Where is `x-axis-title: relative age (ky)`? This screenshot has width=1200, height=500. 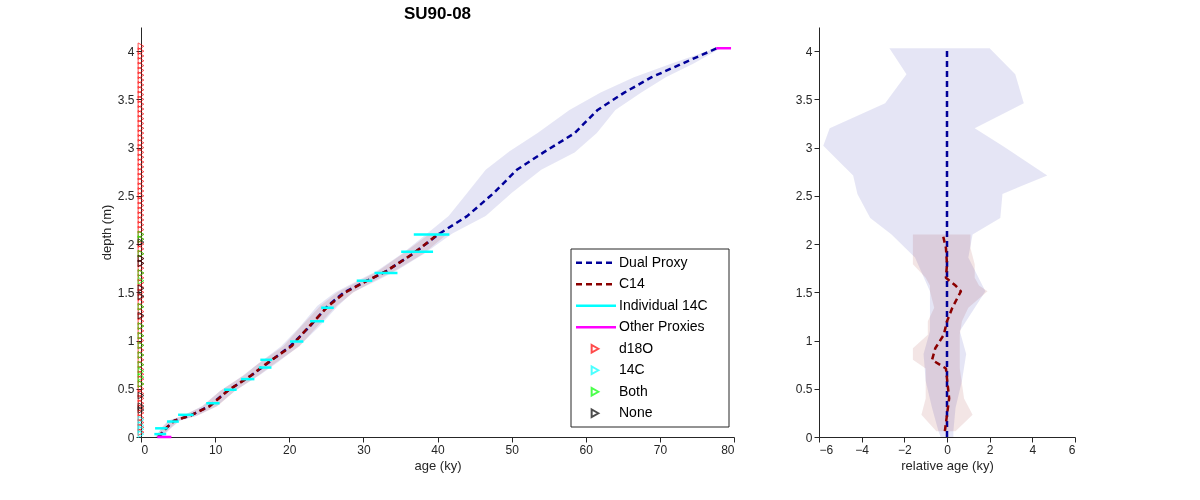 x-axis-title: relative age (ky) is located at coordinates (947, 465).